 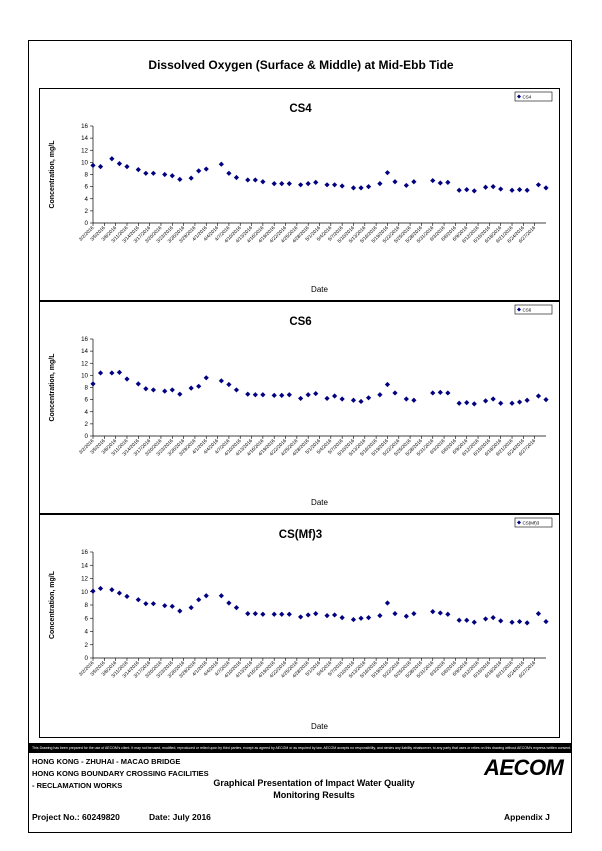 I want to click on drawing-date: Date: July 2016, so click(x=180, y=817).